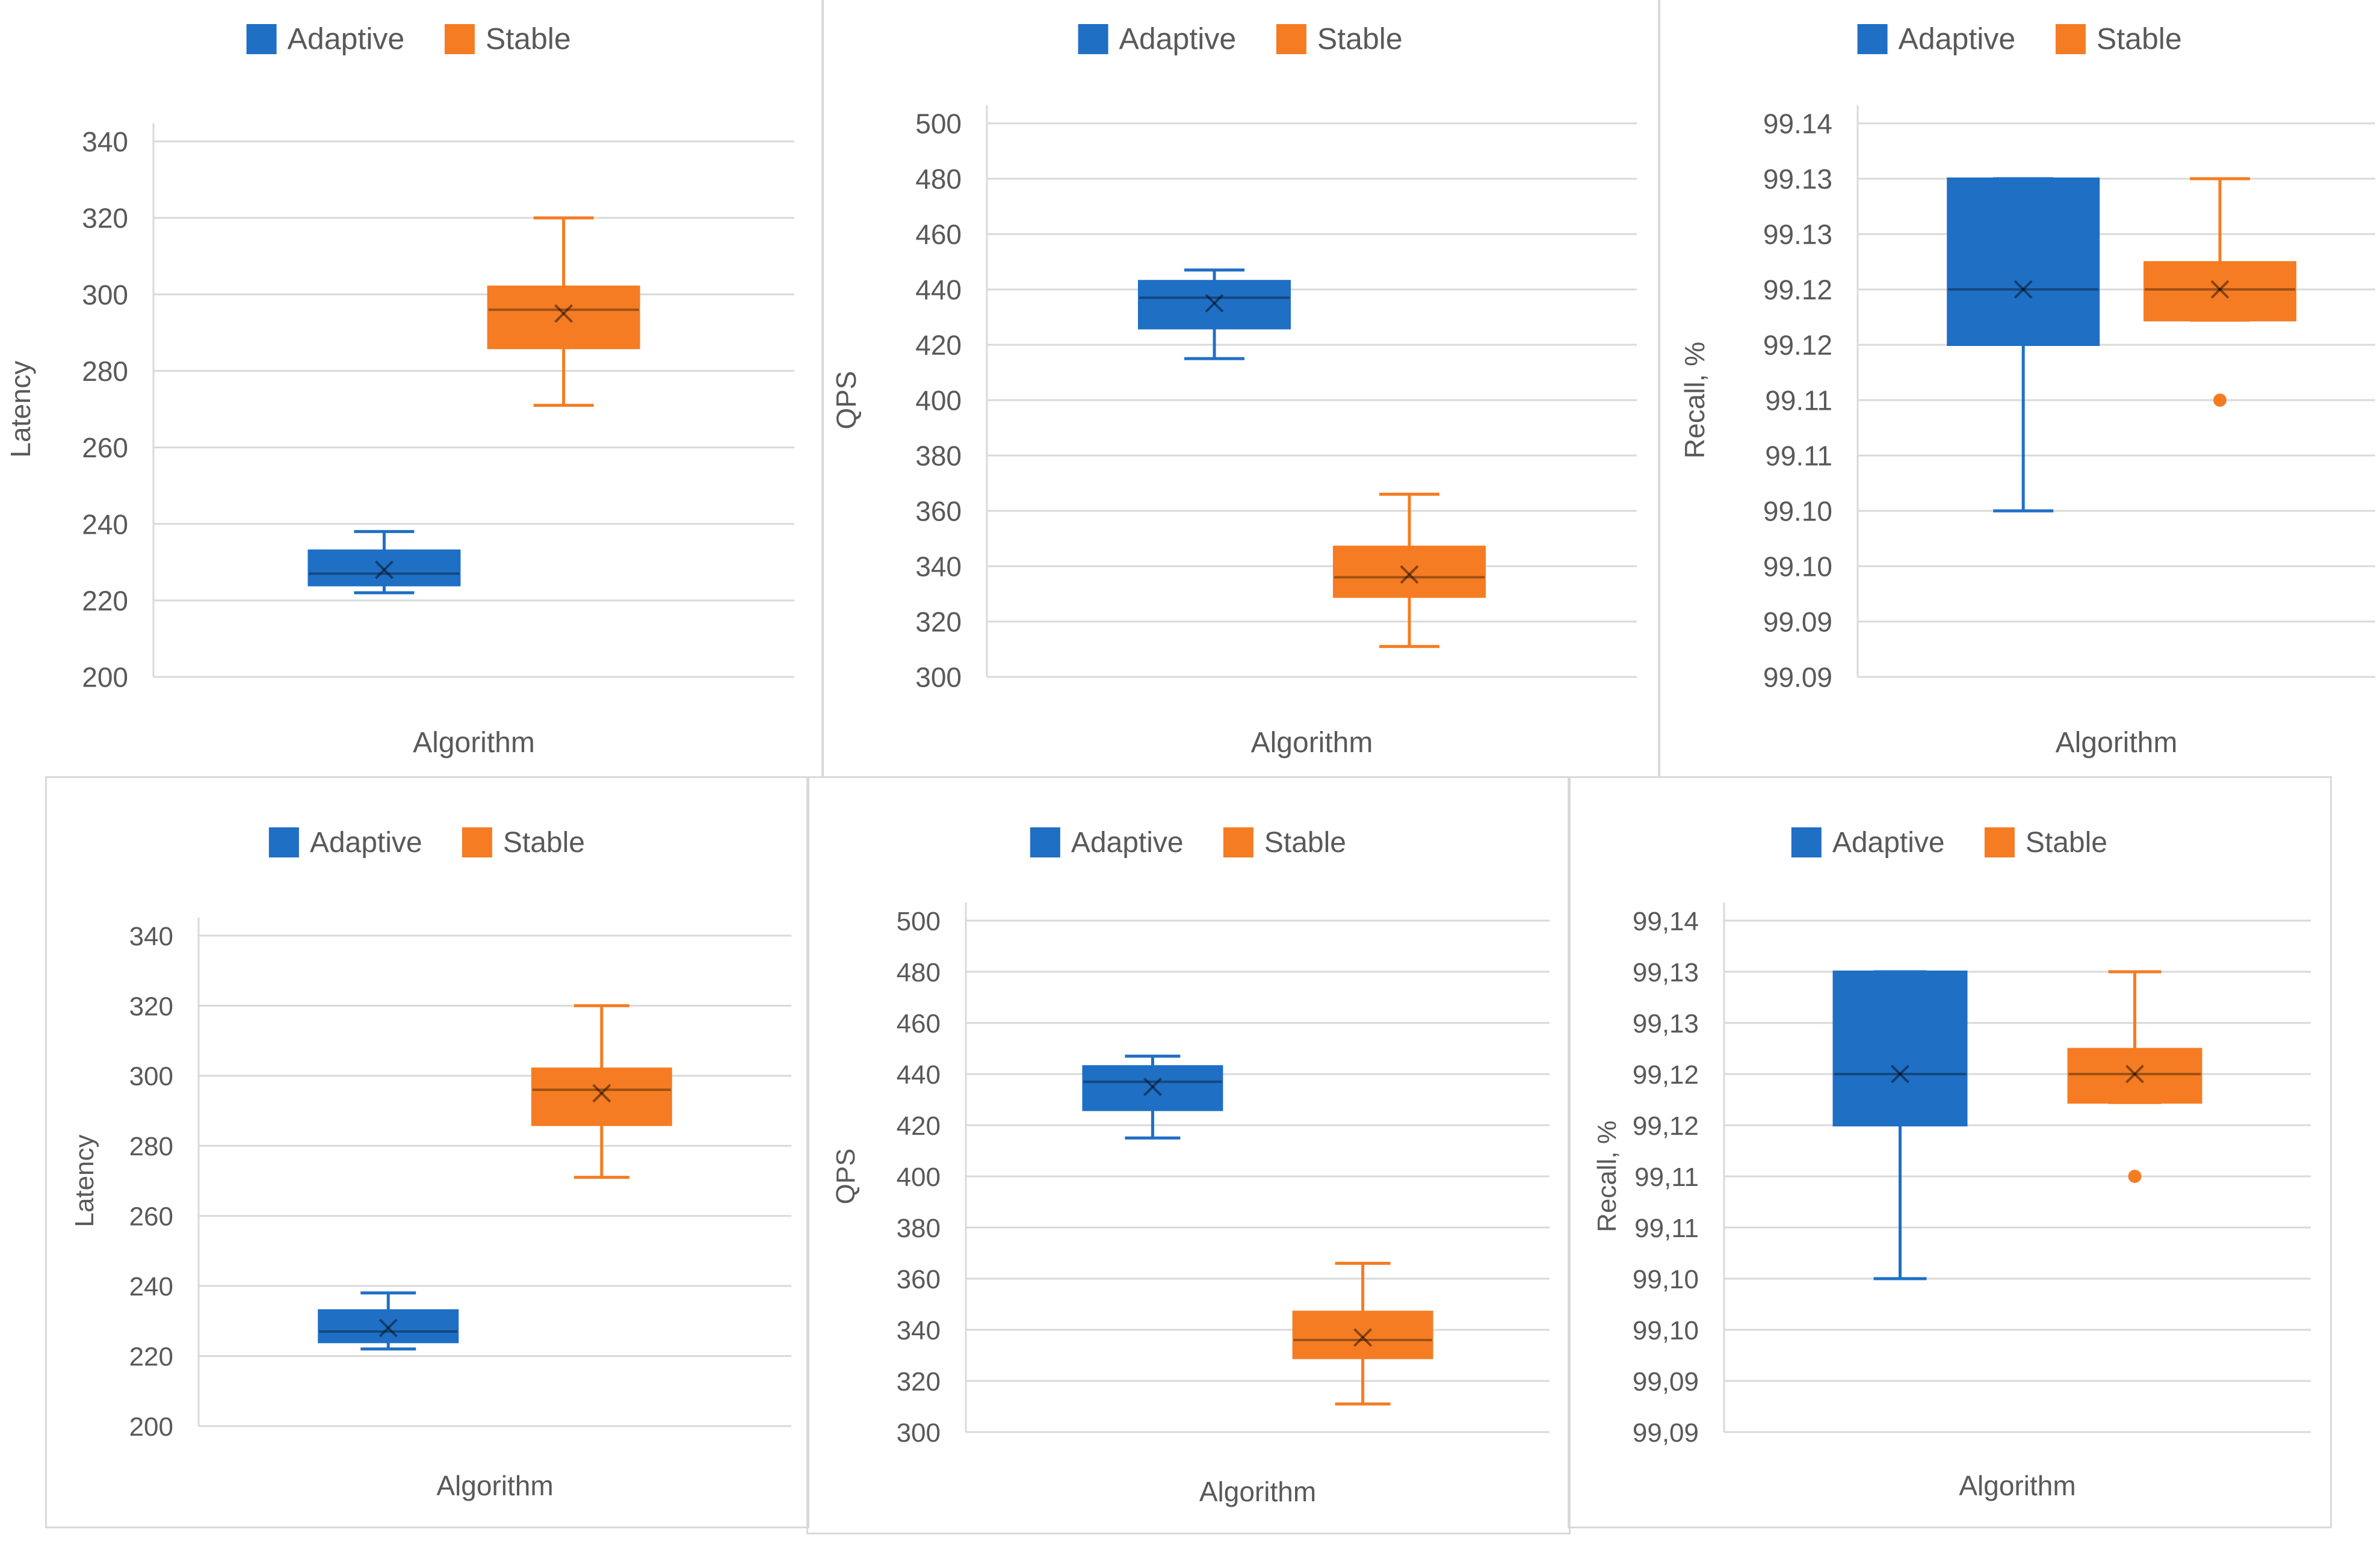 This screenshot has height=1544, width=2380. I want to click on y-tick-label: 99,14, so click(1666, 921).